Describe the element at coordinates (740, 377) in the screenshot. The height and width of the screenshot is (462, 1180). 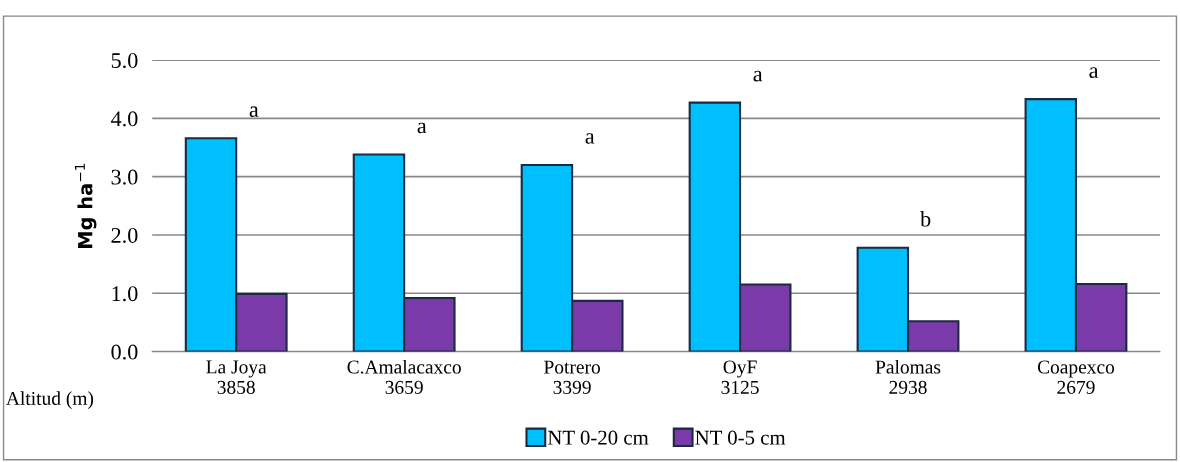
I see `x-tick-label: OyF 3125` at that location.